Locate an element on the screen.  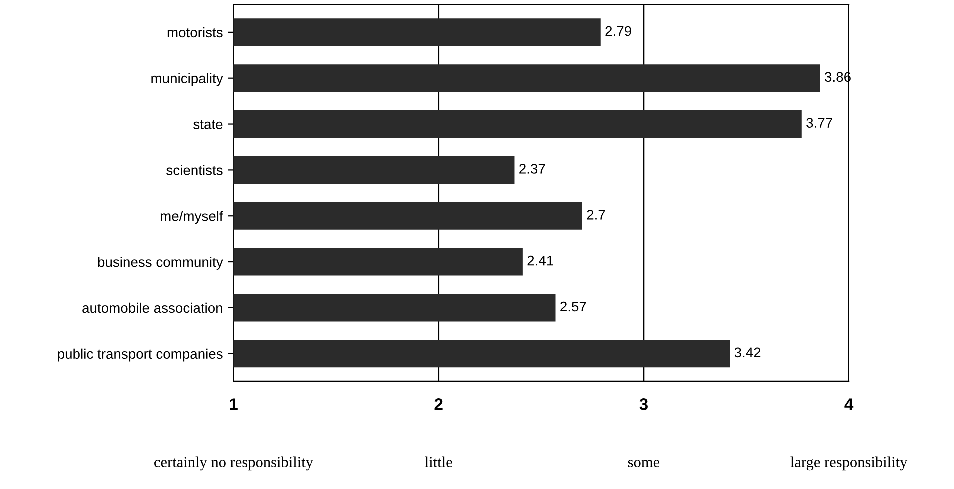
y-tick-label: automobile association is located at coordinates (152, 308).